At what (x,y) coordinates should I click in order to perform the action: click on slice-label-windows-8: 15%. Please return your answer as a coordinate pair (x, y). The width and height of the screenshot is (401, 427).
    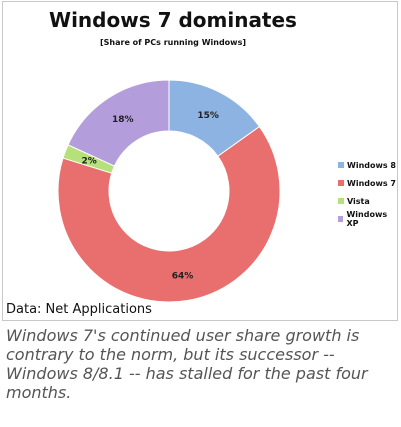
    Looking at the image, I should click on (208, 116).